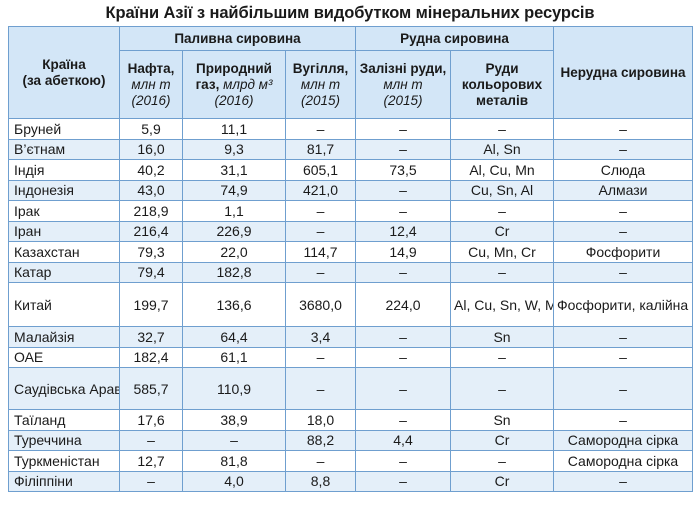 The height and width of the screenshot is (525, 700). I want to click on cell-coal: 421,0, so click(320, 190).